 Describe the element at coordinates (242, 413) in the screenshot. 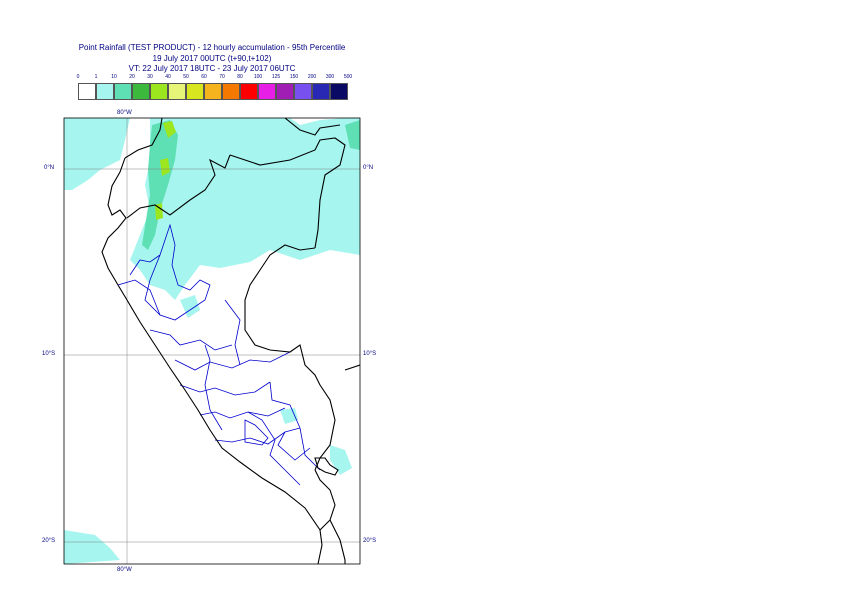

I see `boundary-f` at that location.